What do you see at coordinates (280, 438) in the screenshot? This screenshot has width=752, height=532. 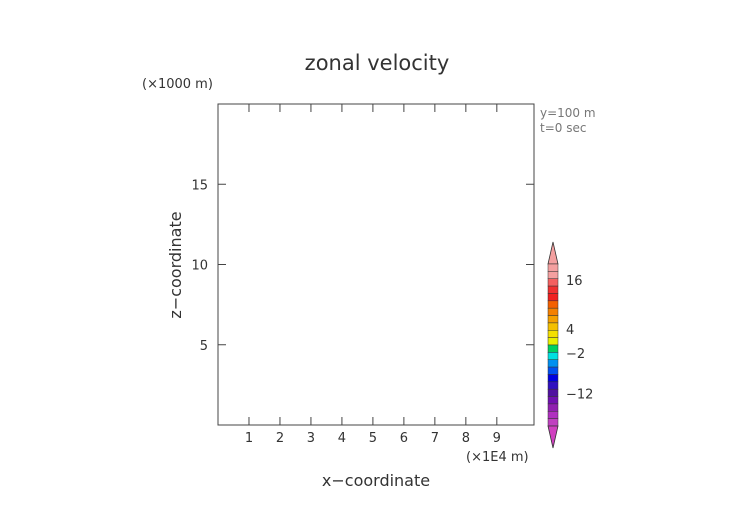 I see `x-tick-label: 2` at bounding box center [280, 438].